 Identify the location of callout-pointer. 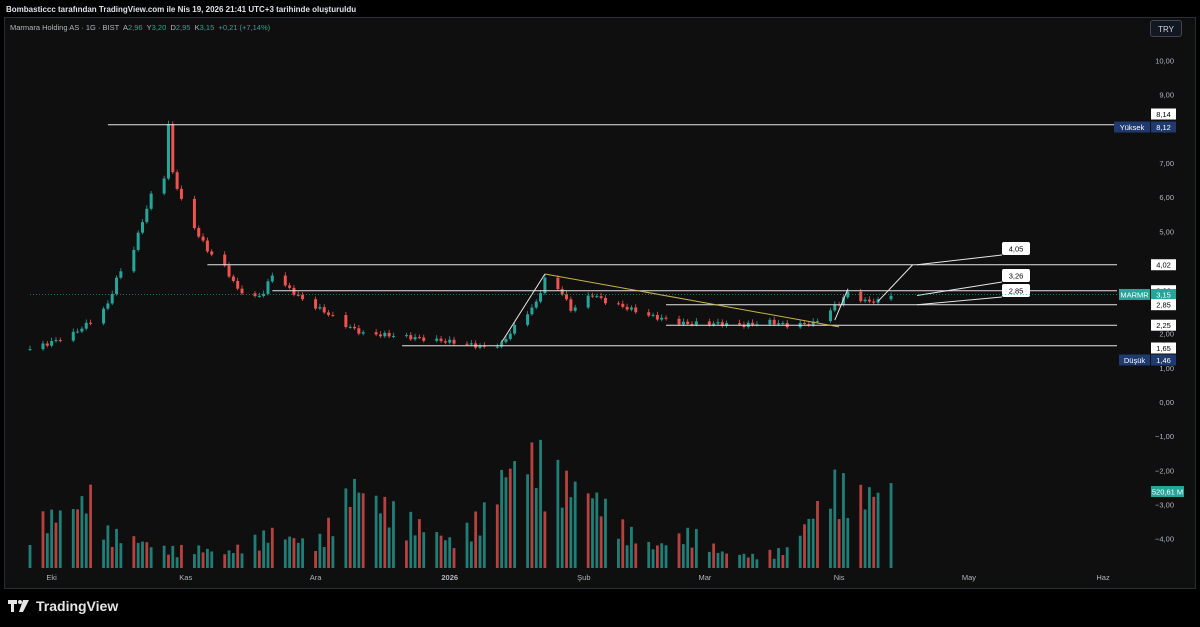
(959, 260).